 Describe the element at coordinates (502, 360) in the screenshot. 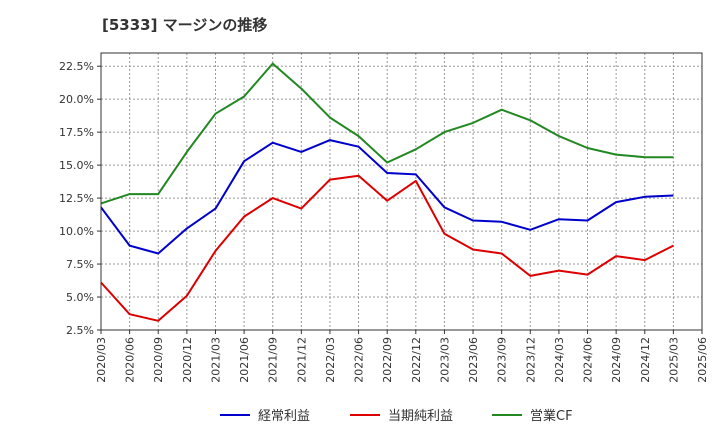

I see `x-tick-label: 2023/09` at that location.